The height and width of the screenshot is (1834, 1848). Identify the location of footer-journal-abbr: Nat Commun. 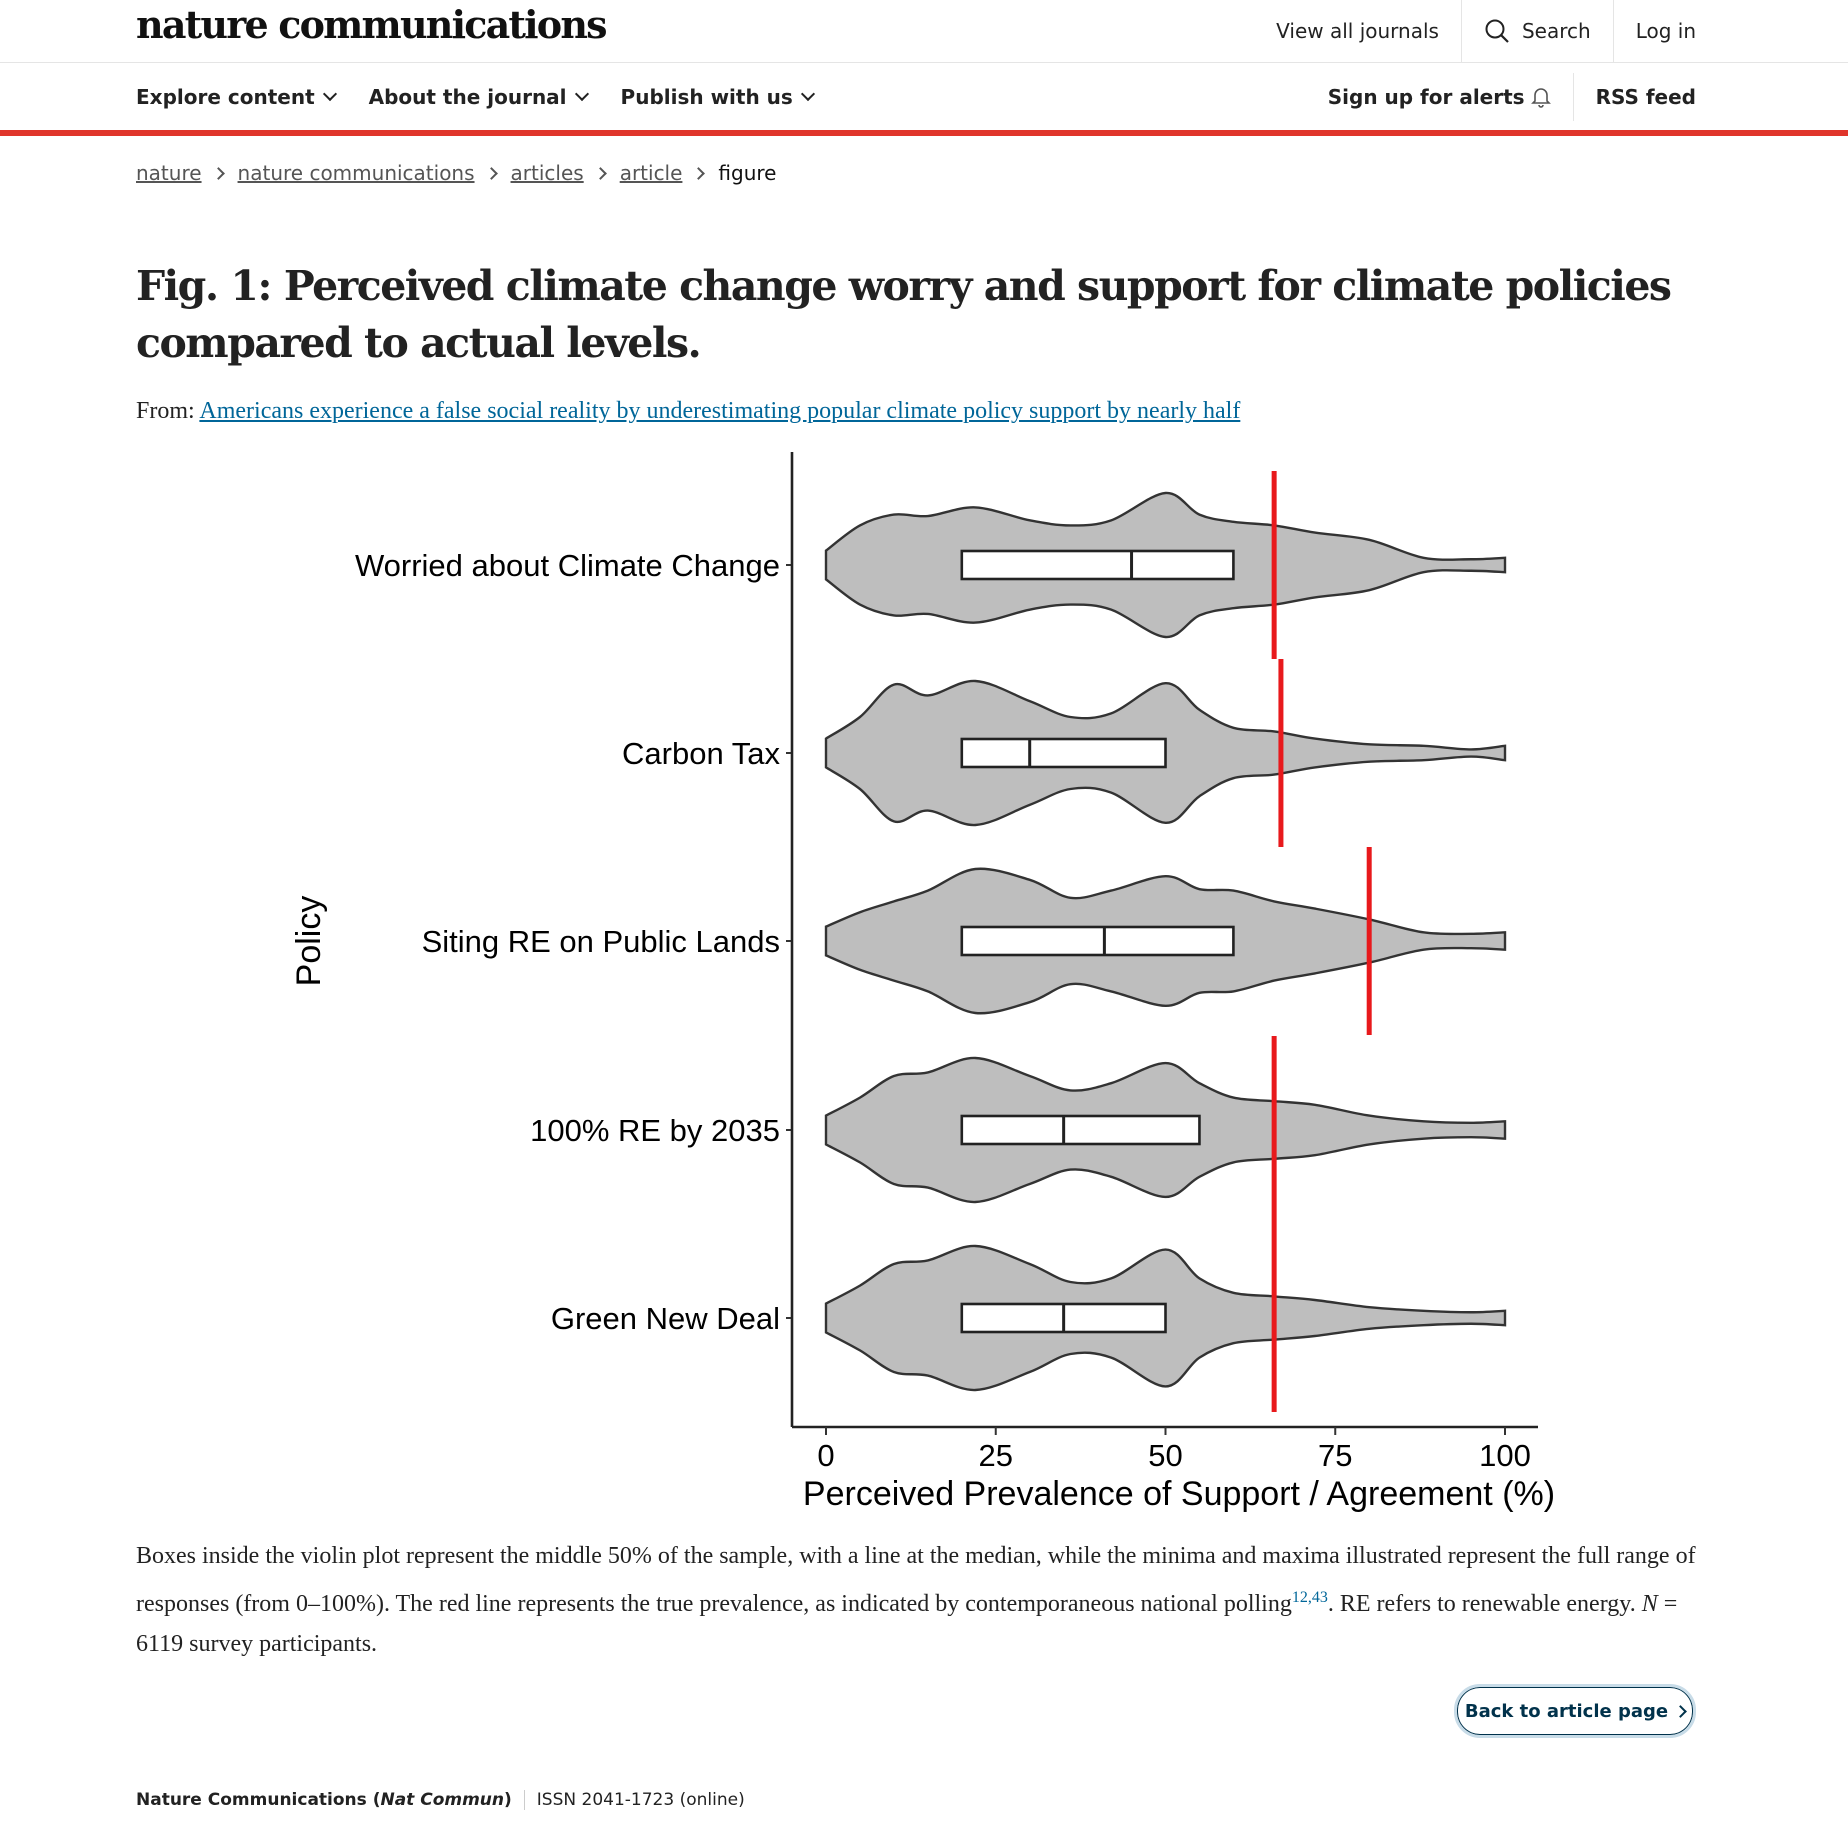
(442, 1800).